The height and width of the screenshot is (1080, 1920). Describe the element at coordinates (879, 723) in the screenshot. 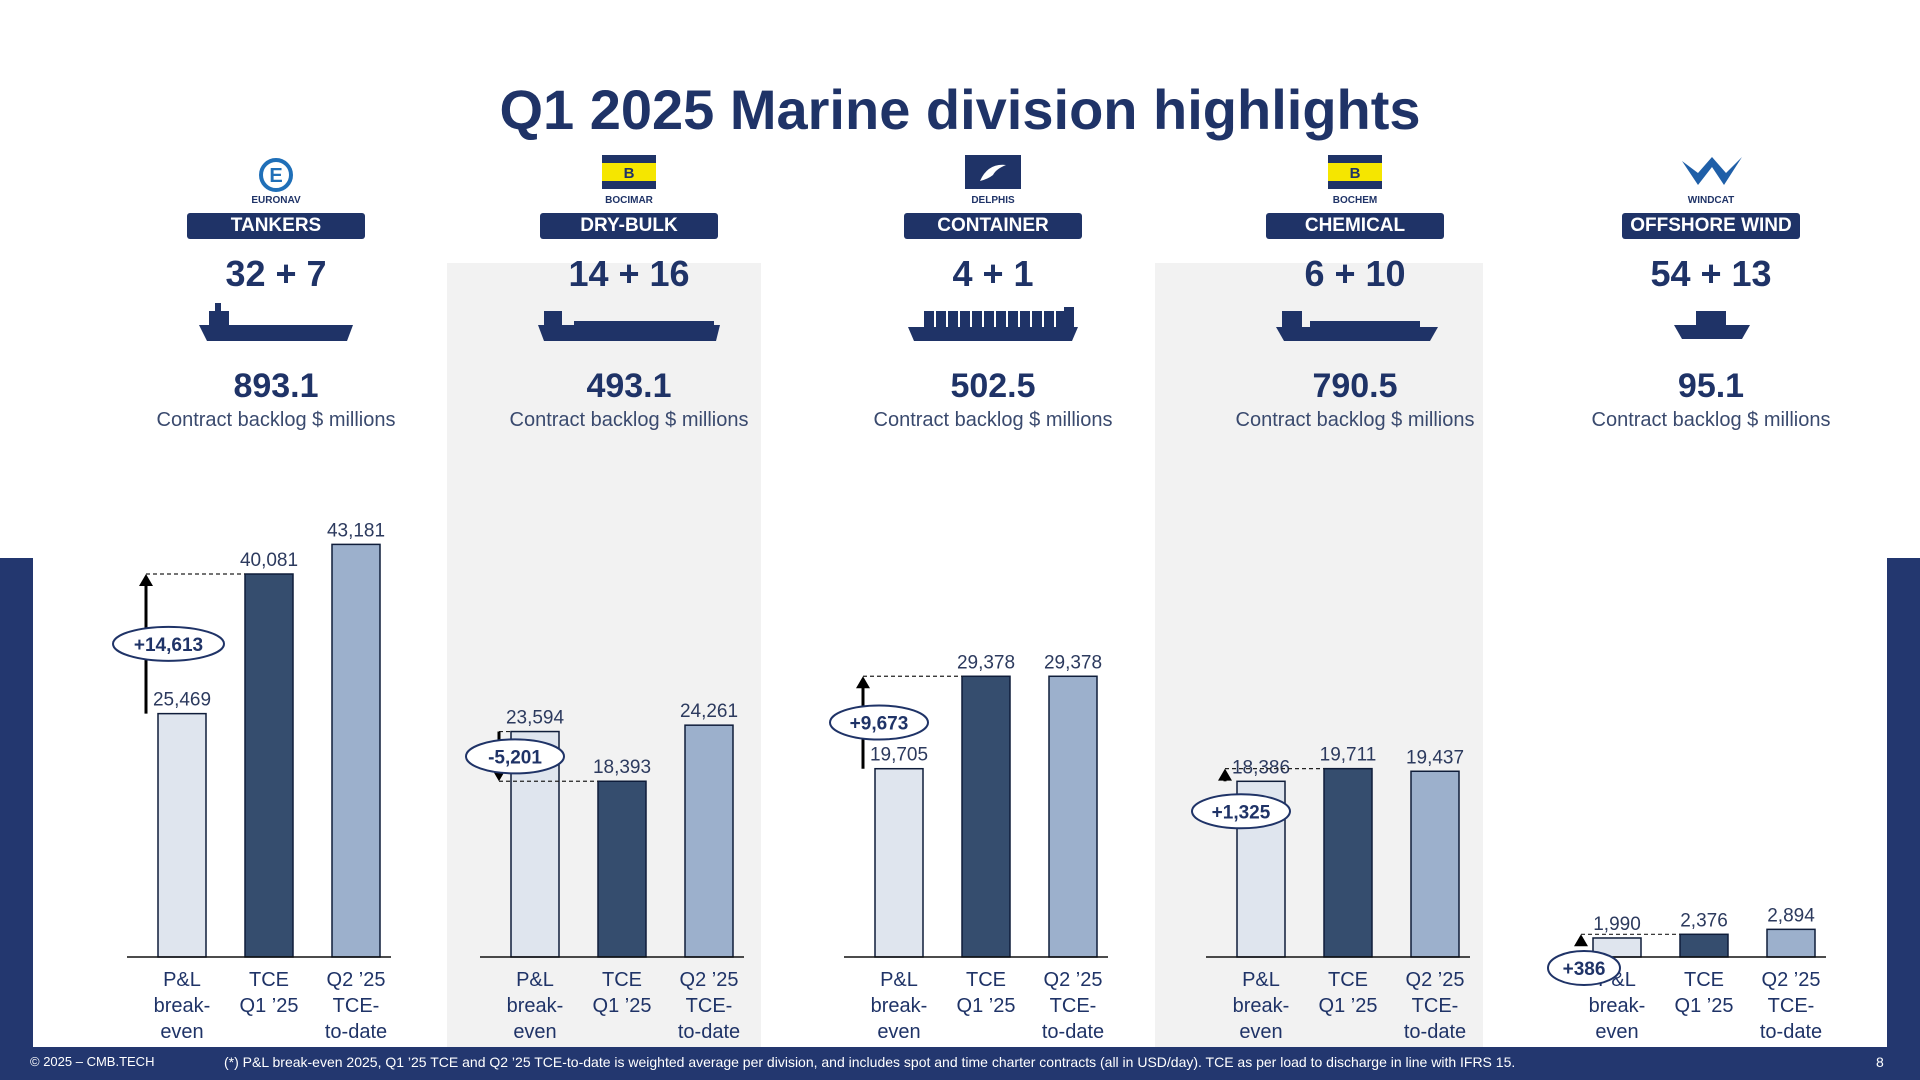

I see `delta-value: +9,673` at that location.